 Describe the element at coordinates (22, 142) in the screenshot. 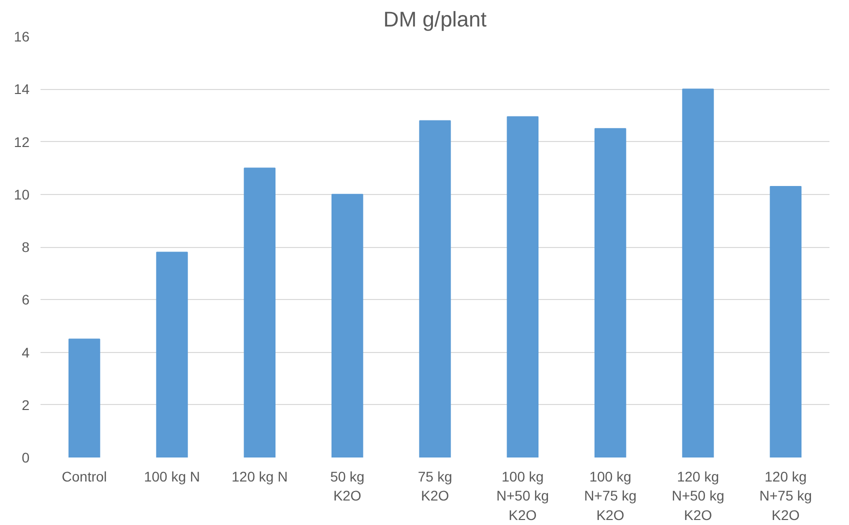

I see `y-tick-label: 12` at that location.